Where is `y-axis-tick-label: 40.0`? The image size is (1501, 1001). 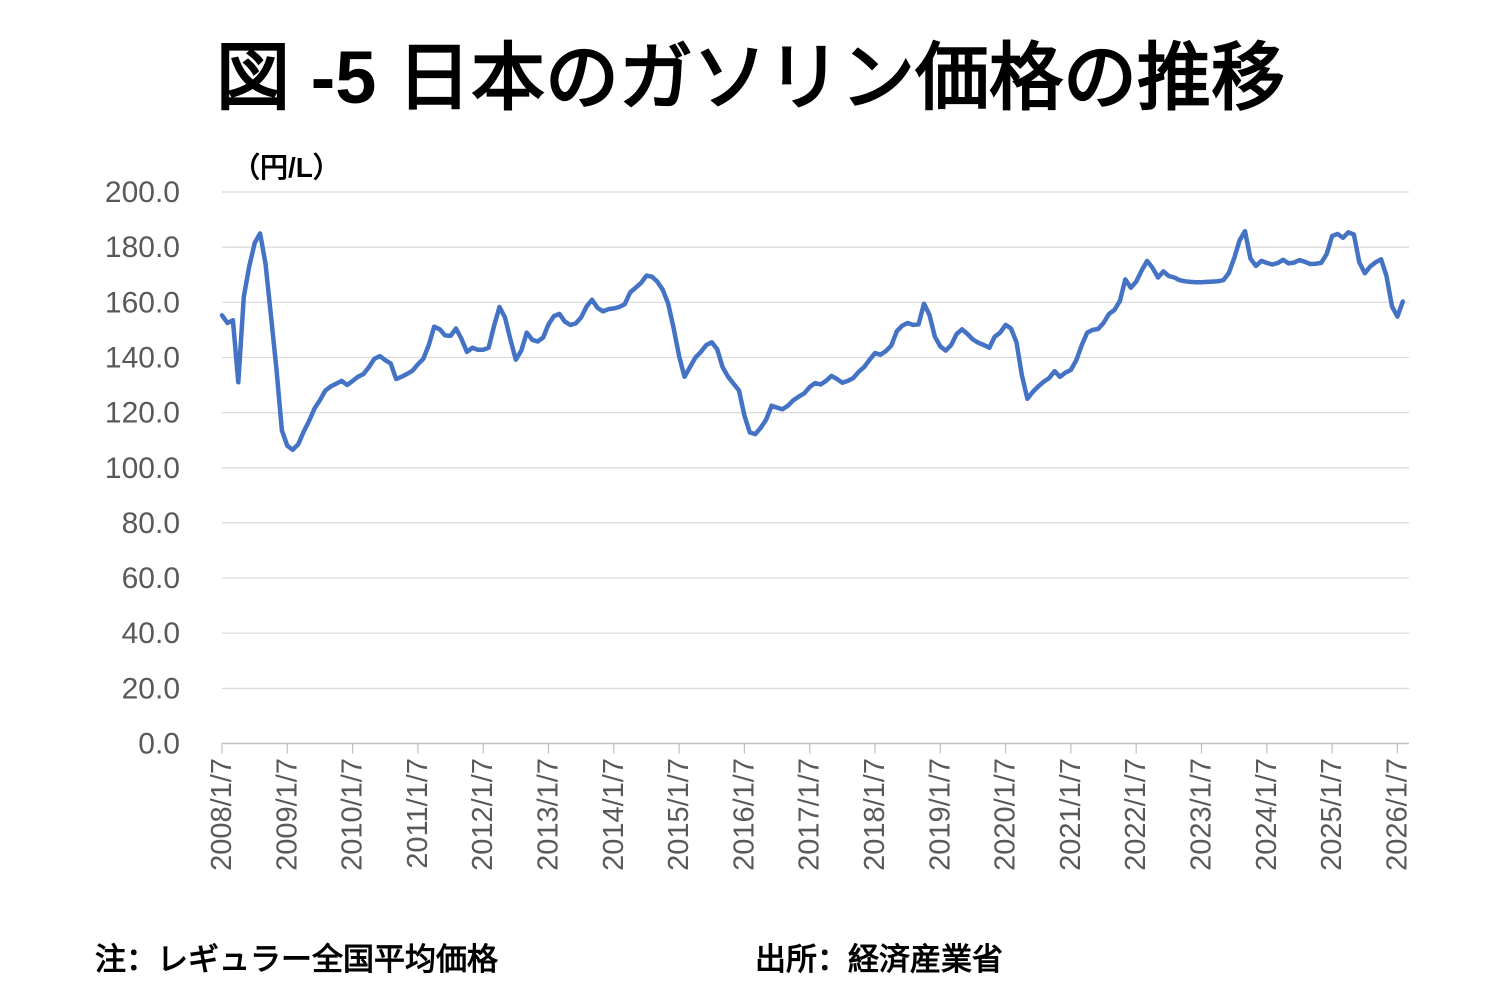 y-axis-tick-label: 40.0 is located at coordinates (151, 633).